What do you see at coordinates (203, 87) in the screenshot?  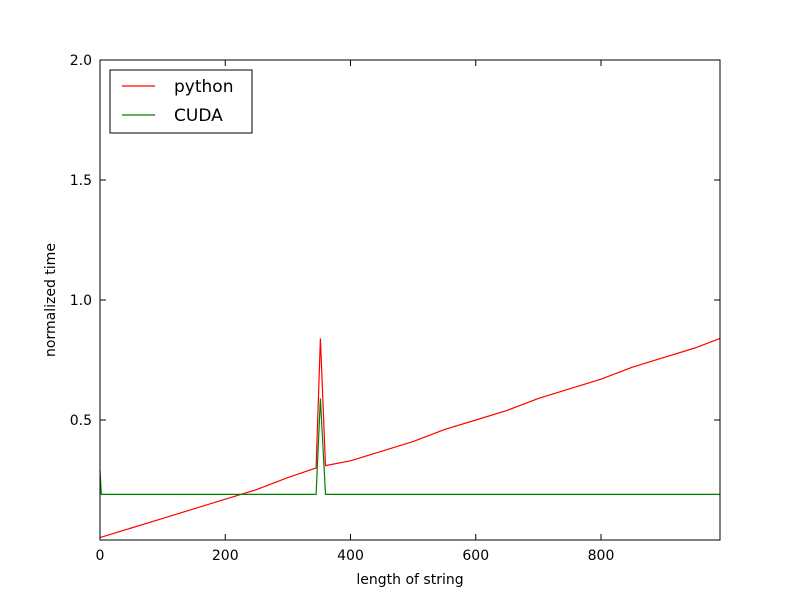 I see `legend-python-label: python` at bounding box center [203, 87].